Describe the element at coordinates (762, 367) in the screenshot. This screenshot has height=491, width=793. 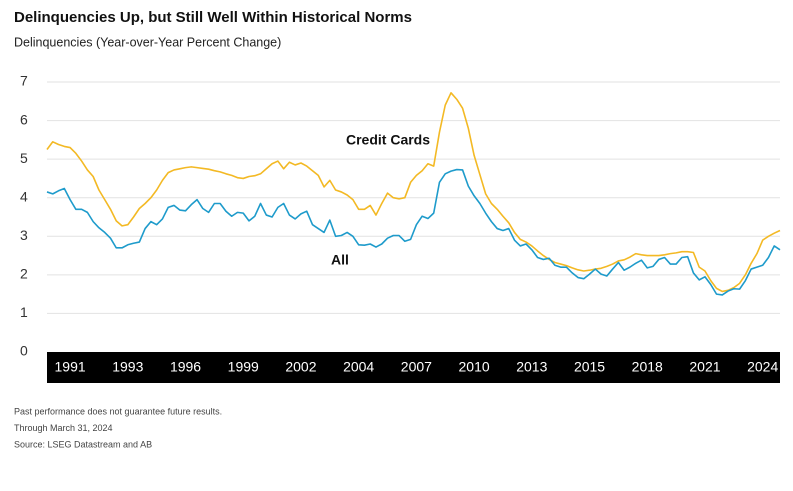
I see `x-tick-label: 2024` at that location.